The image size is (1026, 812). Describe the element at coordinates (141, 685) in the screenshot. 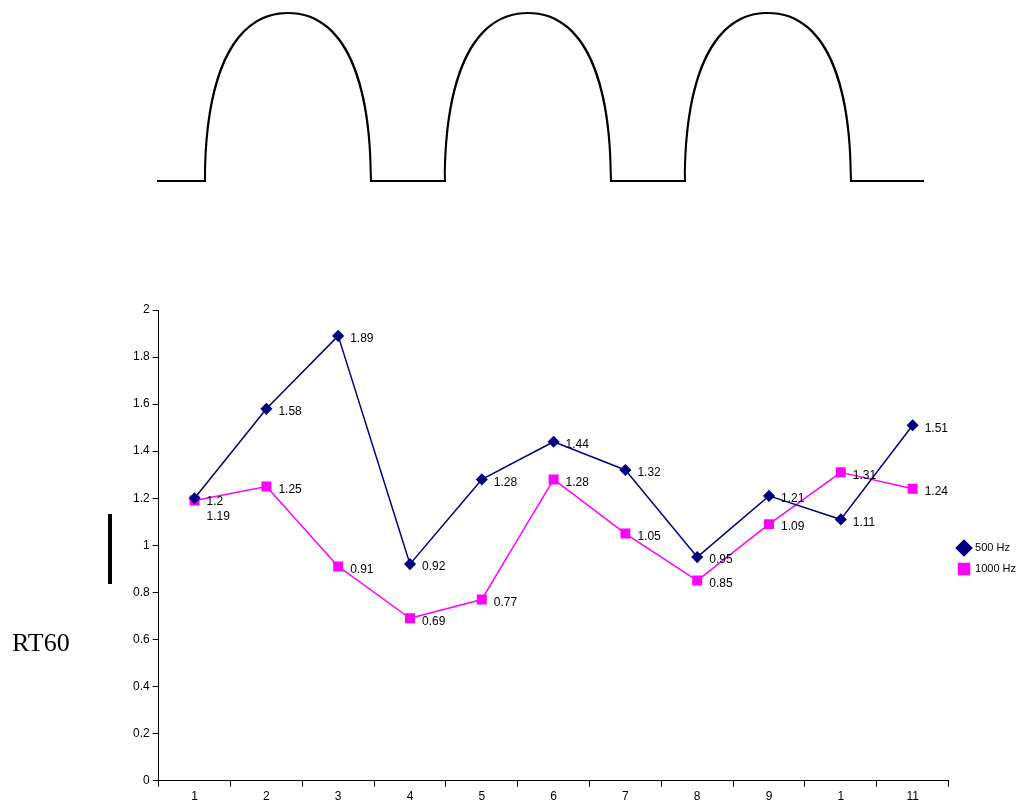

I see `y-tick-label: 0.4` at that location.